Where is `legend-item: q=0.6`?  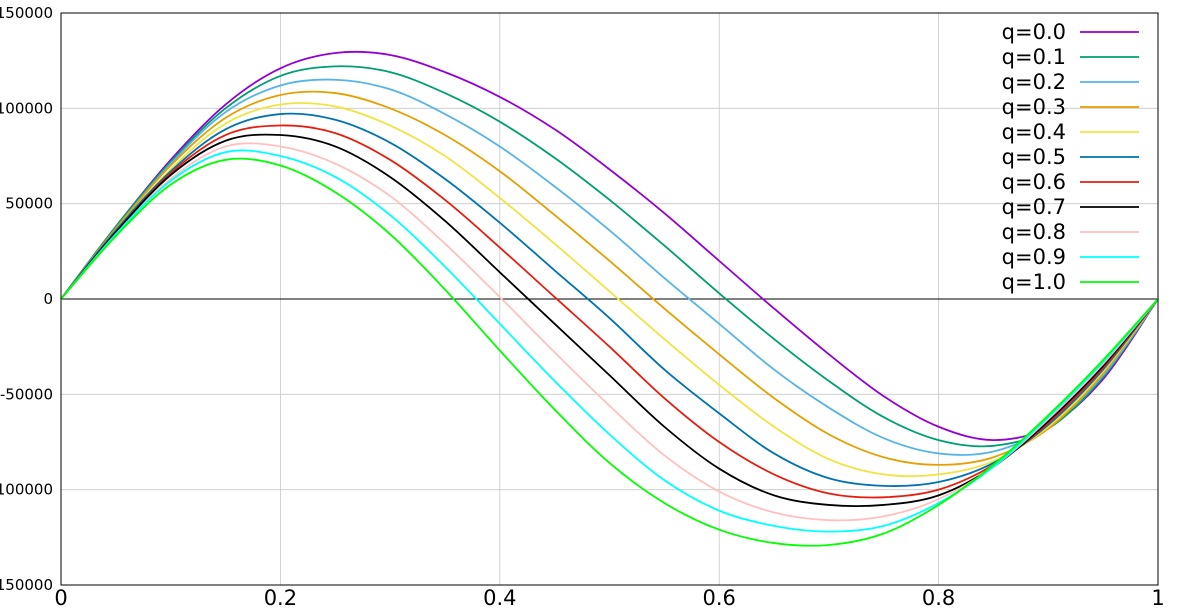
legend-item: q=0.6 is located at coordinates (1070, 182).